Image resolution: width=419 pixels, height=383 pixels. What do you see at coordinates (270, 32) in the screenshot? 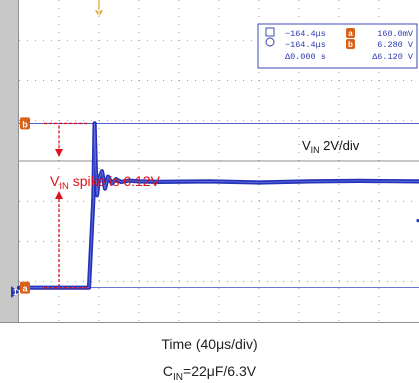
I see `cursor-time-1-icon` at bounding box center [270, 32].